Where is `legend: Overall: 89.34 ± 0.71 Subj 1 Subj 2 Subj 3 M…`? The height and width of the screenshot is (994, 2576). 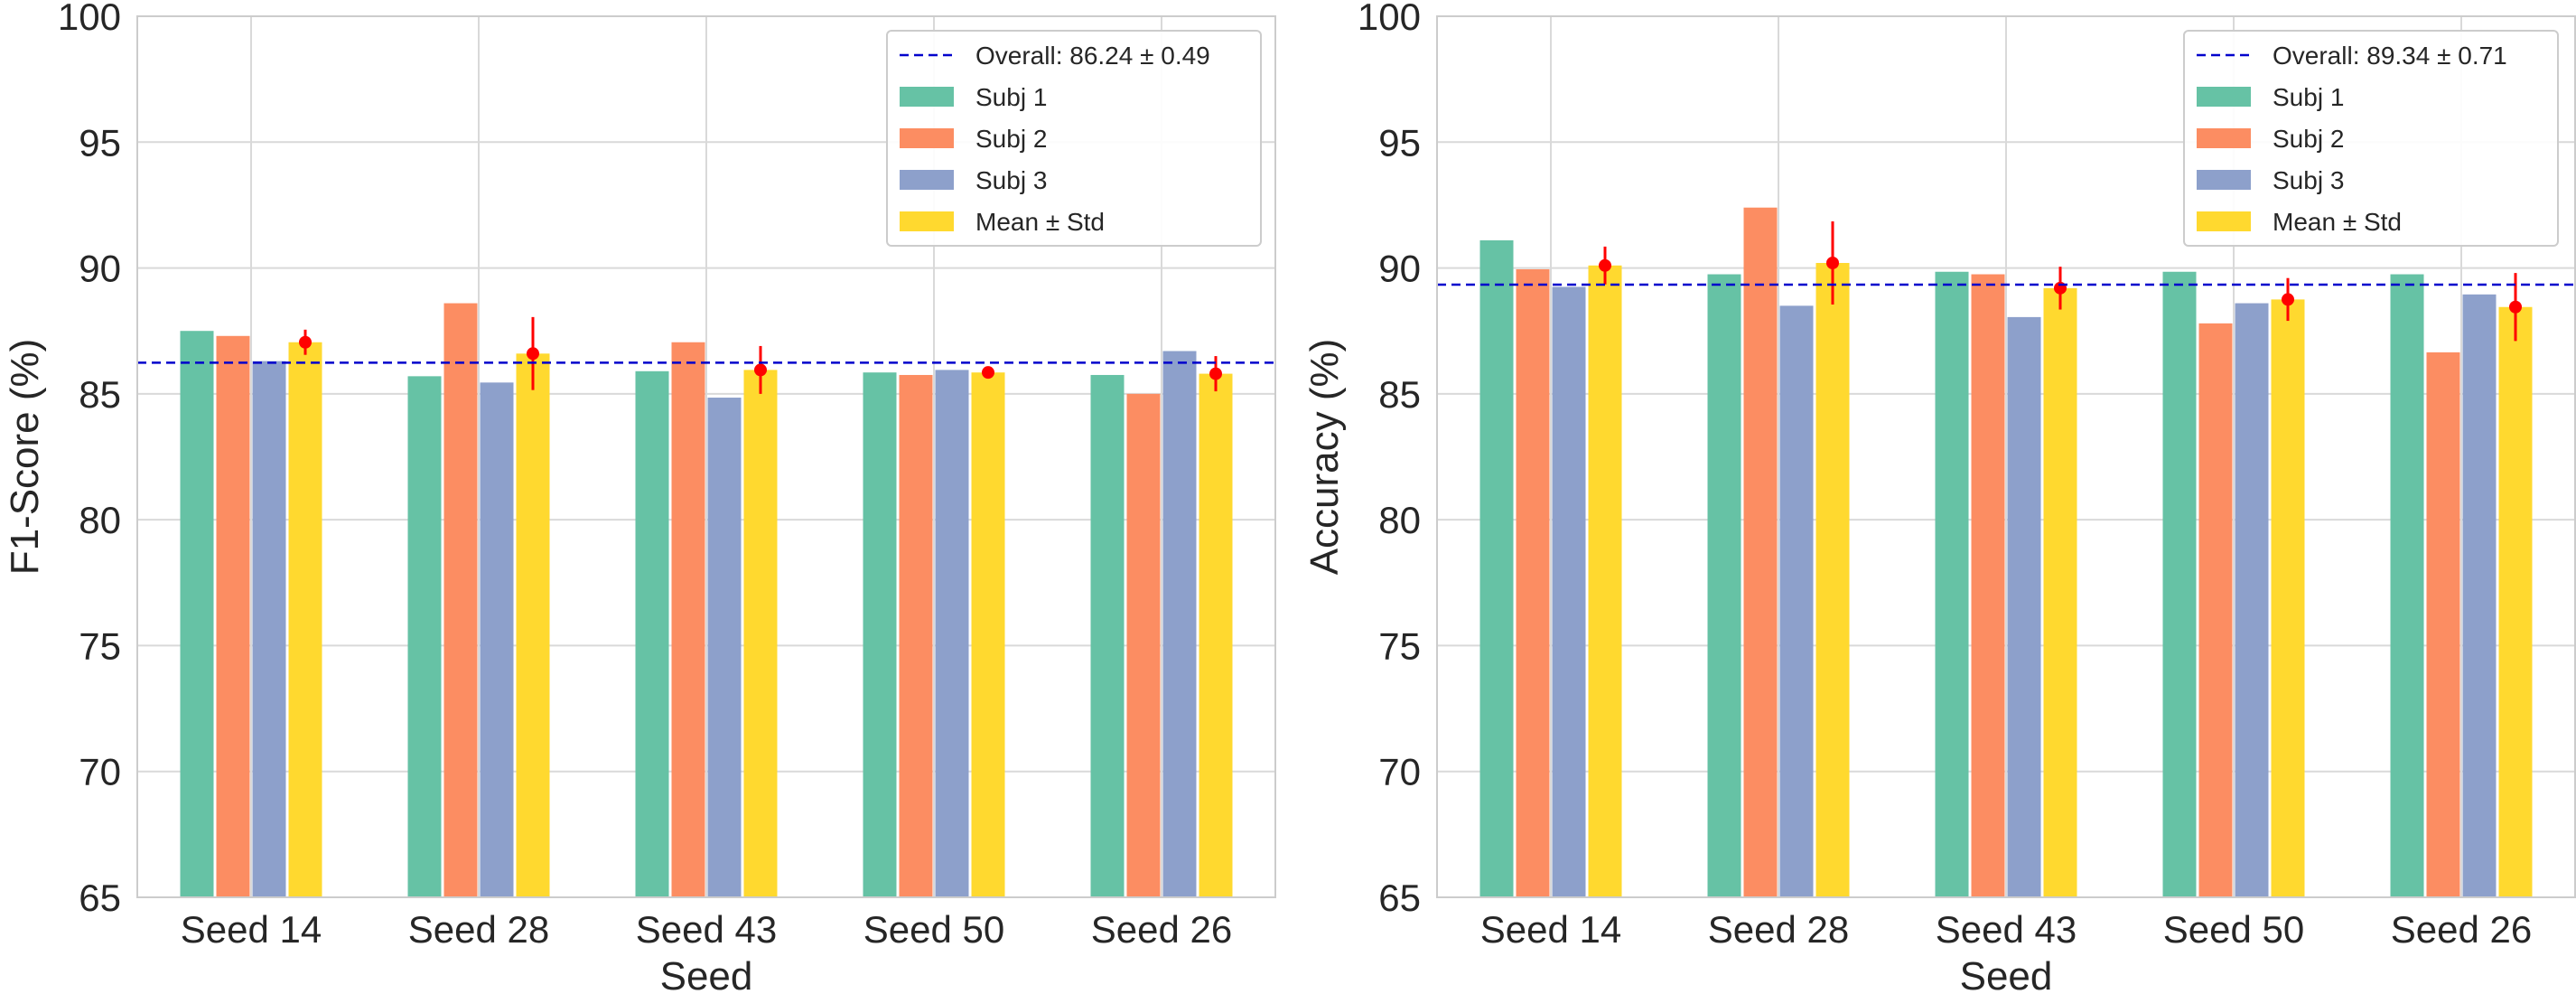 legend: Overall: 89.34 ± 0.71 Subj 1 Subj 2 Subj 3 M… is located at coordinates (2371, 138).